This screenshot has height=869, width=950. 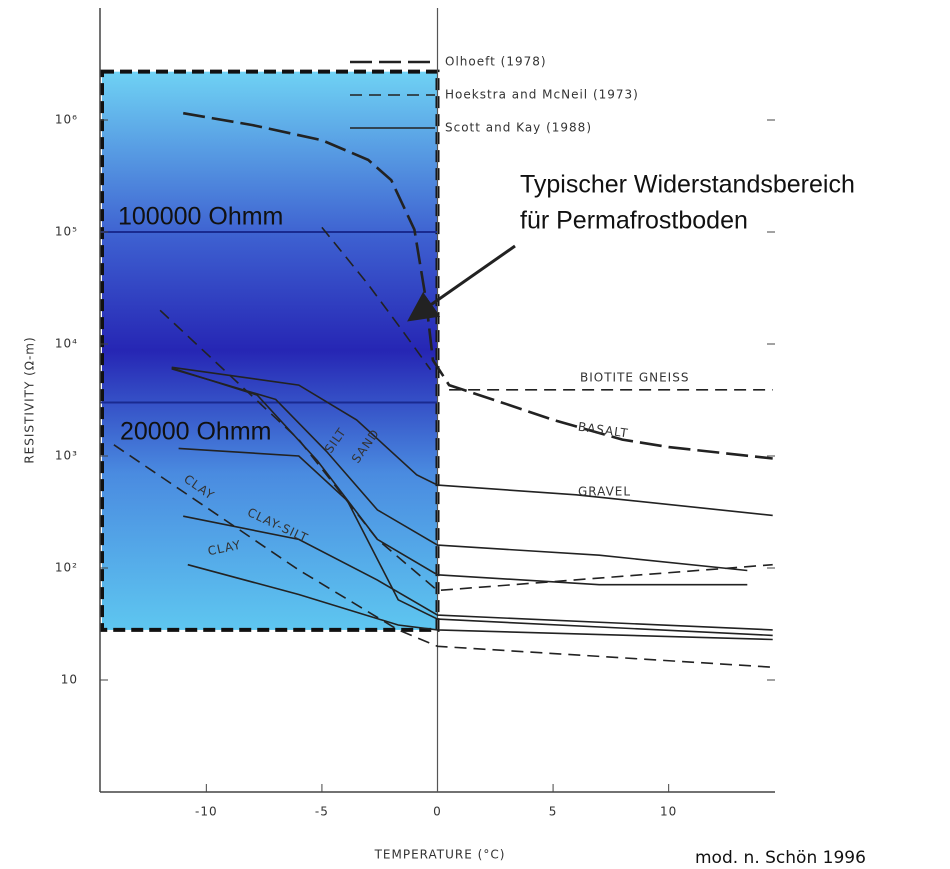 What do you see at coordinates (66, 120) in the screenshot?
I see `y-tick-label: 10⁶` at bounding box center [66, 120].